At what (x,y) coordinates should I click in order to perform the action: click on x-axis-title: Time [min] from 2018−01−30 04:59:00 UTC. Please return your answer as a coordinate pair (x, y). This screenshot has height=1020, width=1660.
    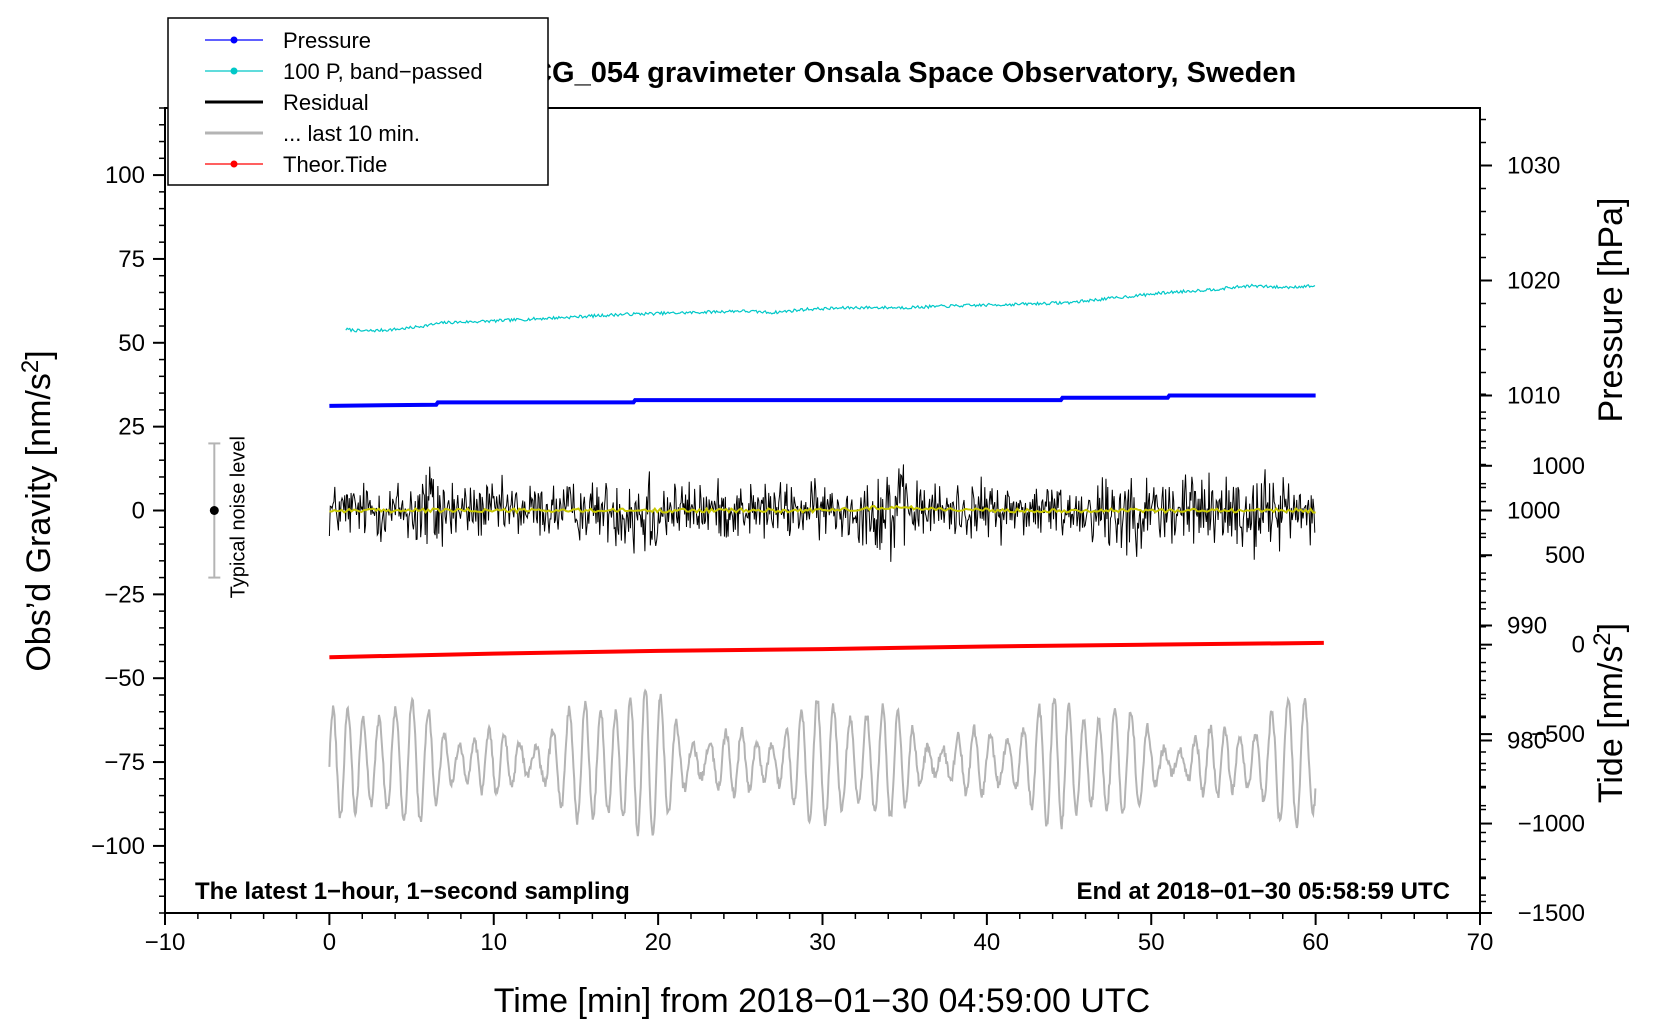
    Looking at the image, I should click on (822, 1001).